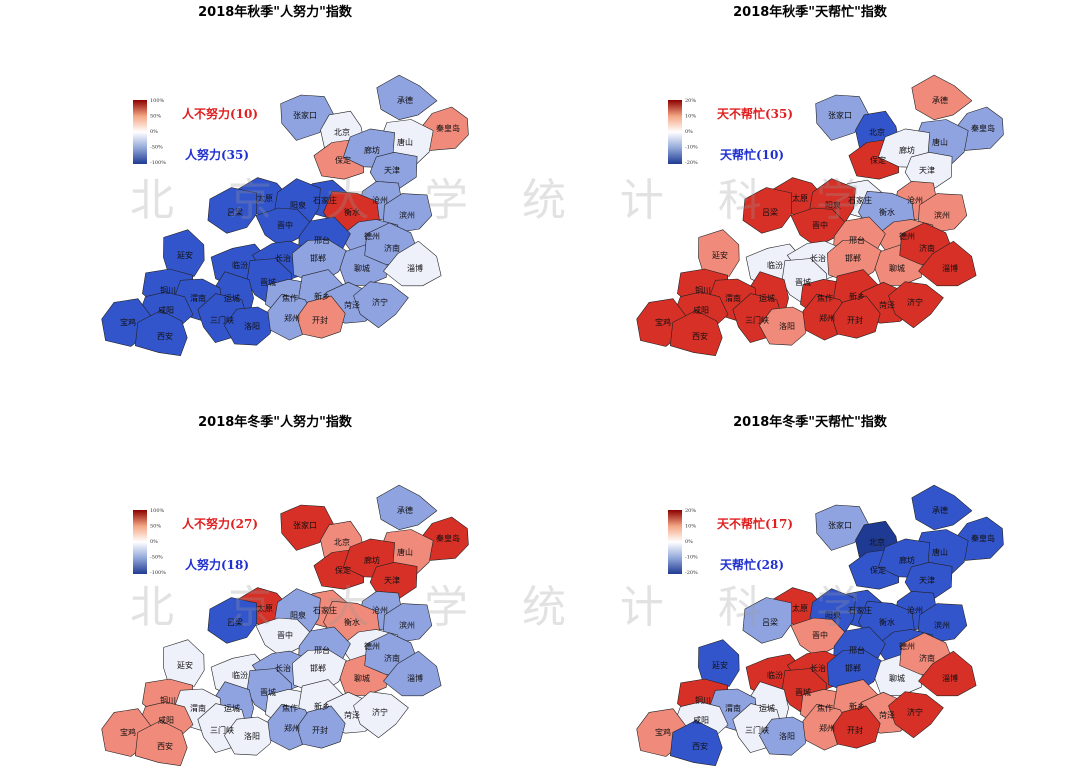  Describe the element at coordinates (157, 101) in the screenshot. I see `legend-tick: 100%` at that location.